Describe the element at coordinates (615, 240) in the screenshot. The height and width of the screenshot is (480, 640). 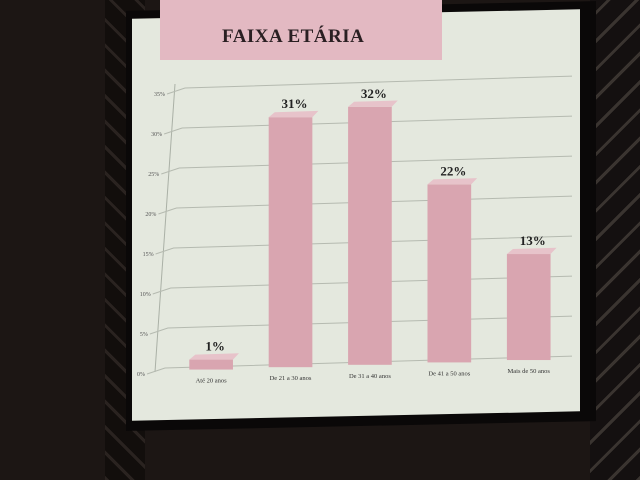
I see `truss-right` at that location.